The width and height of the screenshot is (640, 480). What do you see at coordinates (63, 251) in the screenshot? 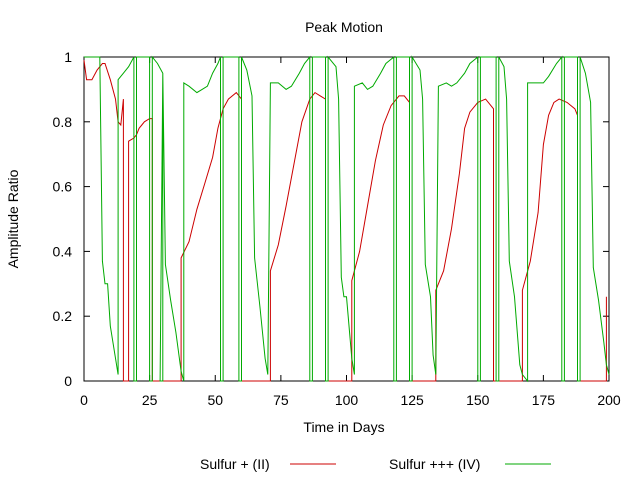
I see `y-tick-label: 0.4` at bounding box center [63, 251].